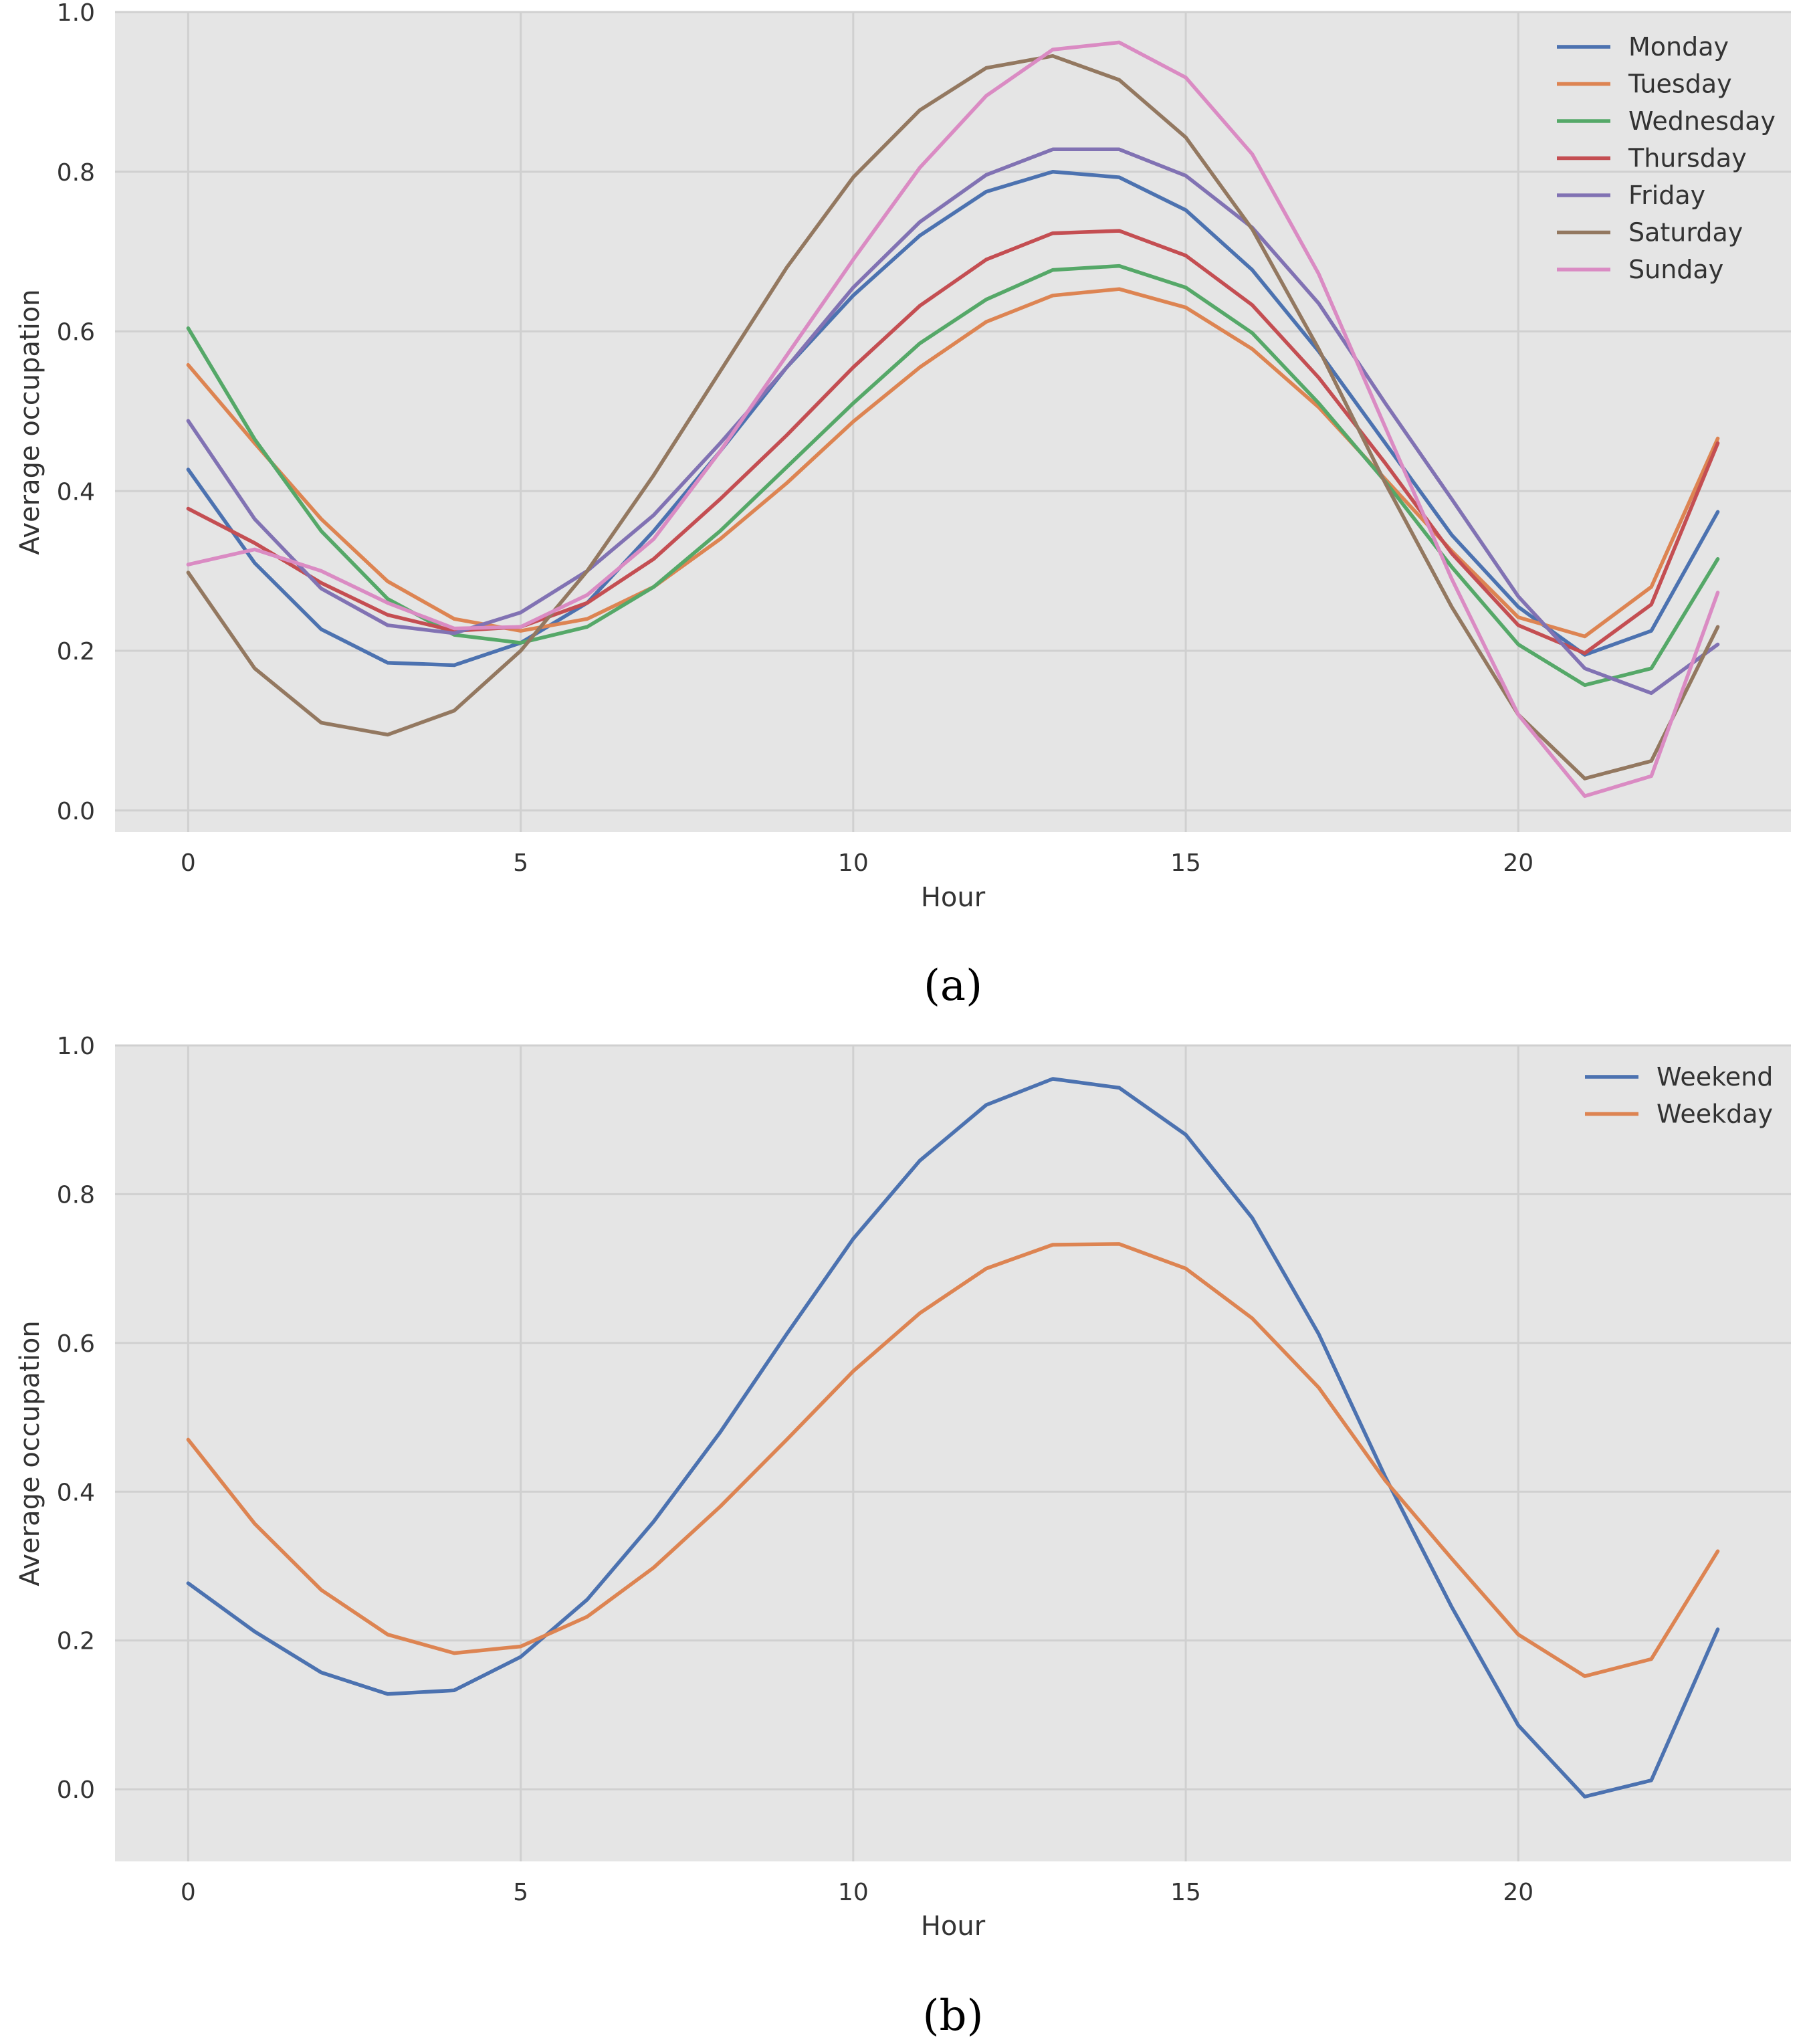 This screenshot has width=1809, height=2044. What do you see at coordinates (1702, 121) in the screenshot?
I see `legend-label-wednesday: Wednesday` at bounding box center [1702, 121].